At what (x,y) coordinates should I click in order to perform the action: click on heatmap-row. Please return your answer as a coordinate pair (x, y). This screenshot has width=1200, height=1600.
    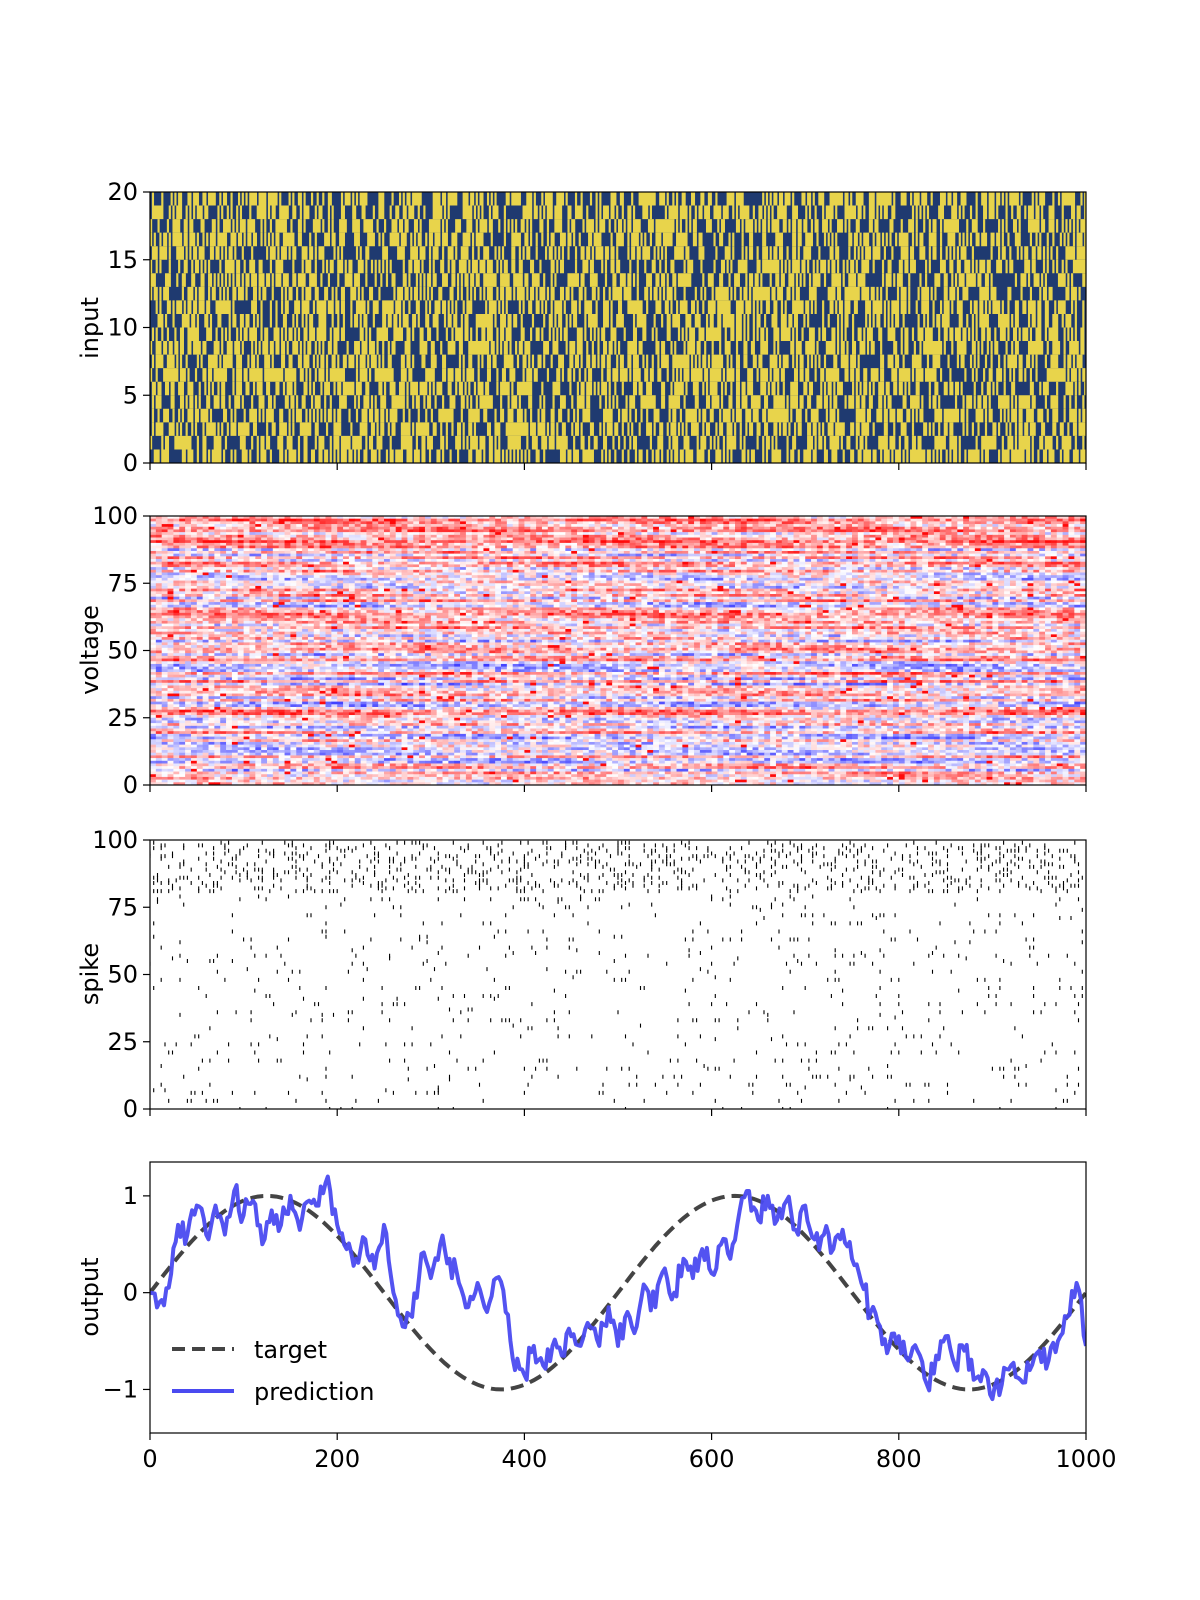
    Looking at the image, I should click on (621, 320).